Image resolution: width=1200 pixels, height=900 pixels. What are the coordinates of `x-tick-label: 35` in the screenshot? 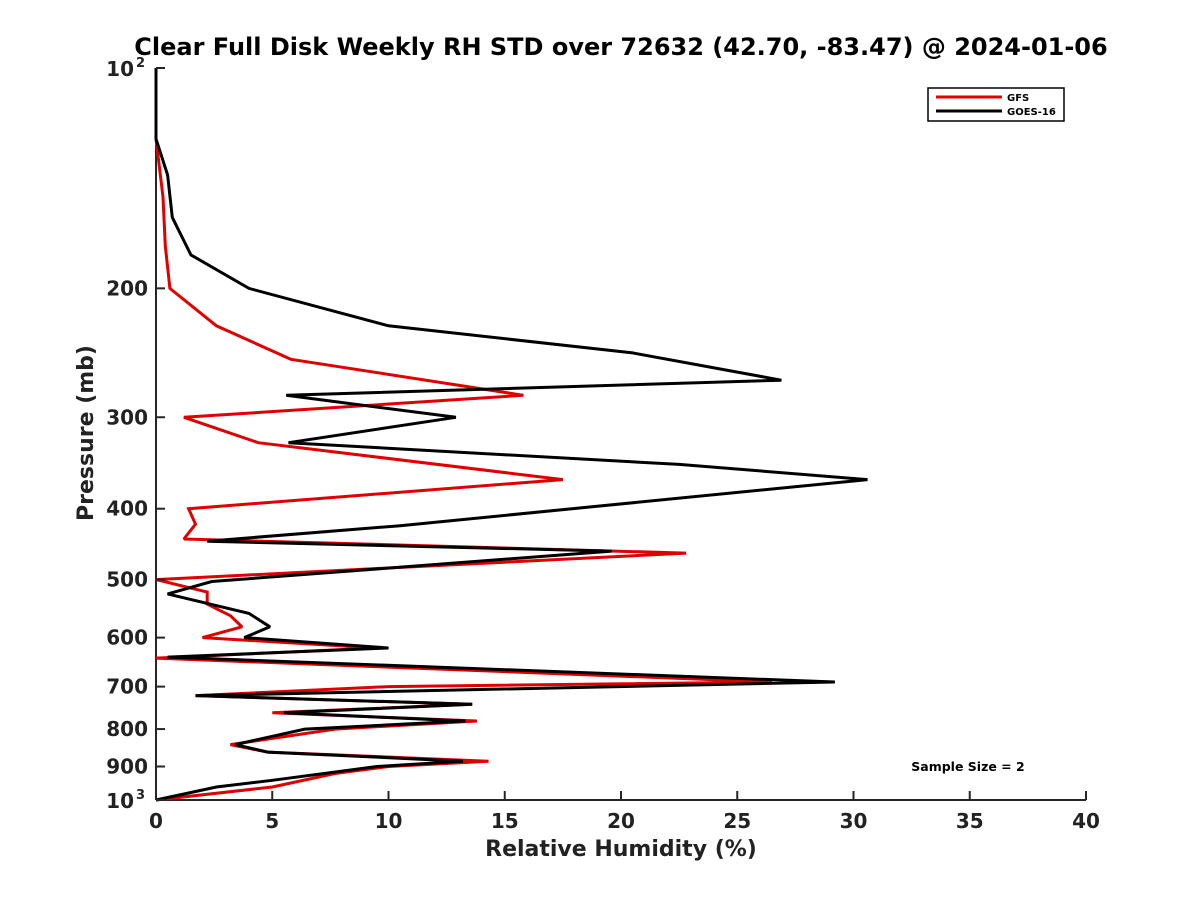 It's located at (970, 821).